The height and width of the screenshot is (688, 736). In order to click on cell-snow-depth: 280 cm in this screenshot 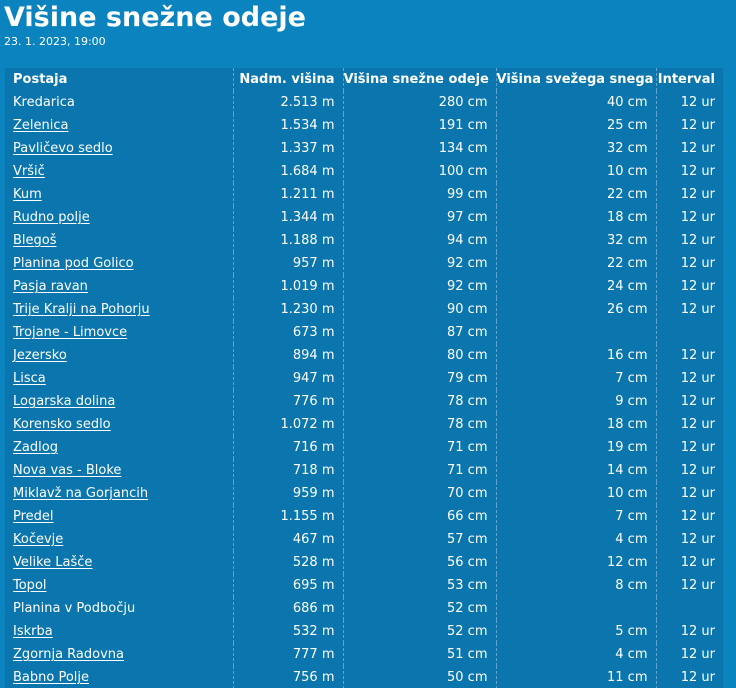, I will do `click(419, 102)`.